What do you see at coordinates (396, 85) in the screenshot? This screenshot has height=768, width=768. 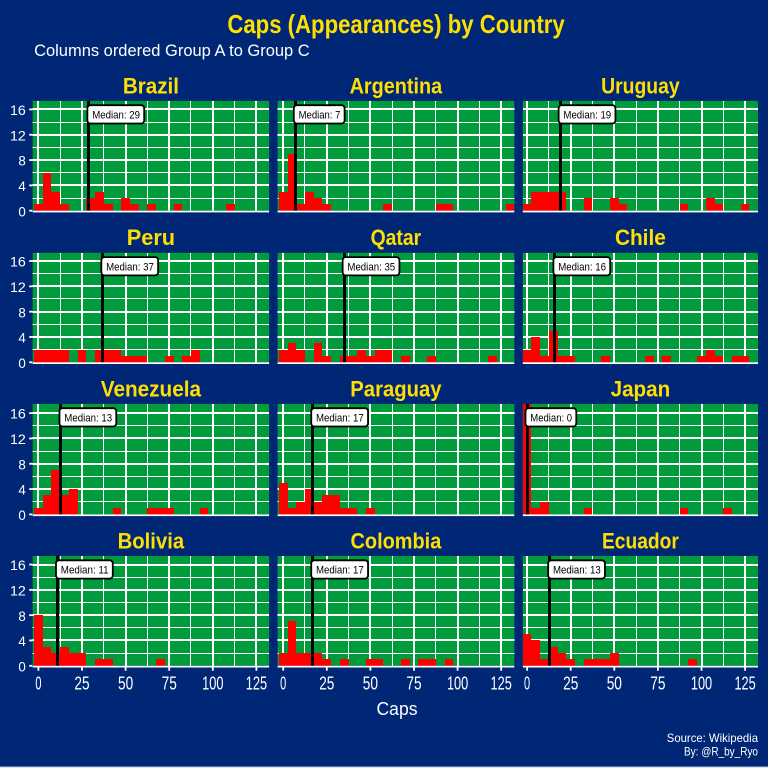 I see `svg-text: Argentina` at bounding box center [396, 85].